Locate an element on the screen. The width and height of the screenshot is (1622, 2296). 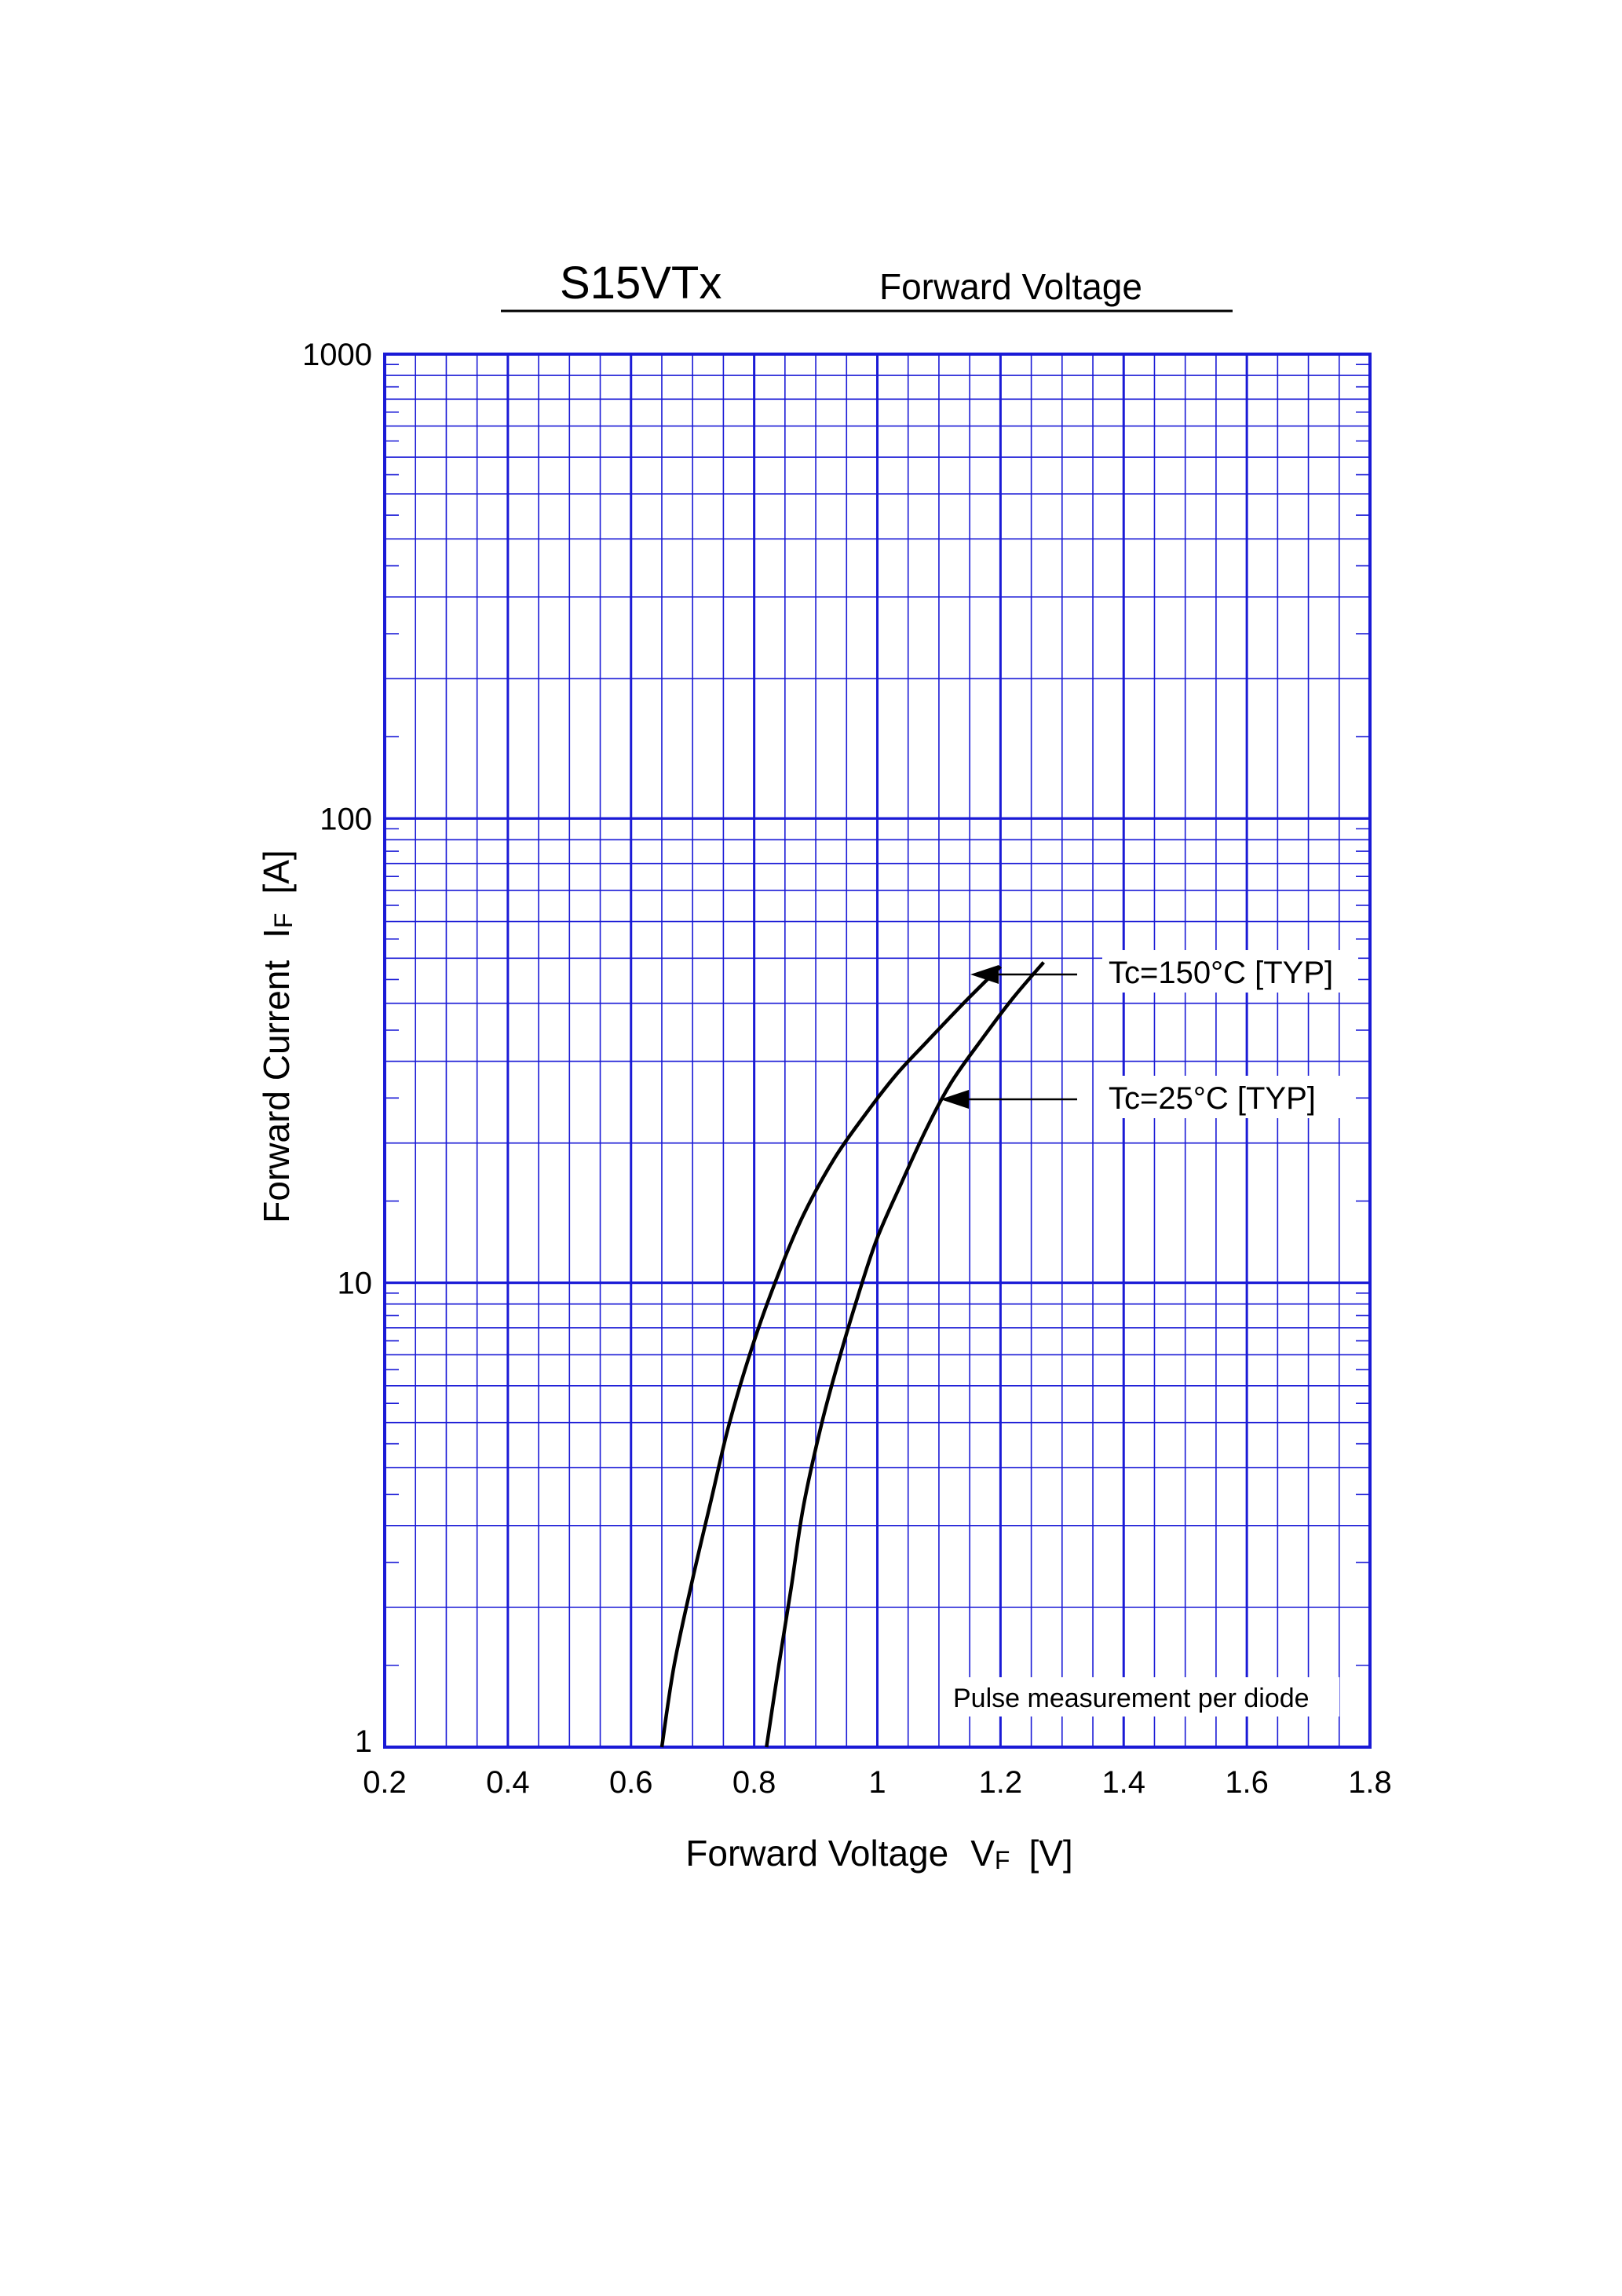
x-axis-symbol: V is located at coordinates (983, 1854).